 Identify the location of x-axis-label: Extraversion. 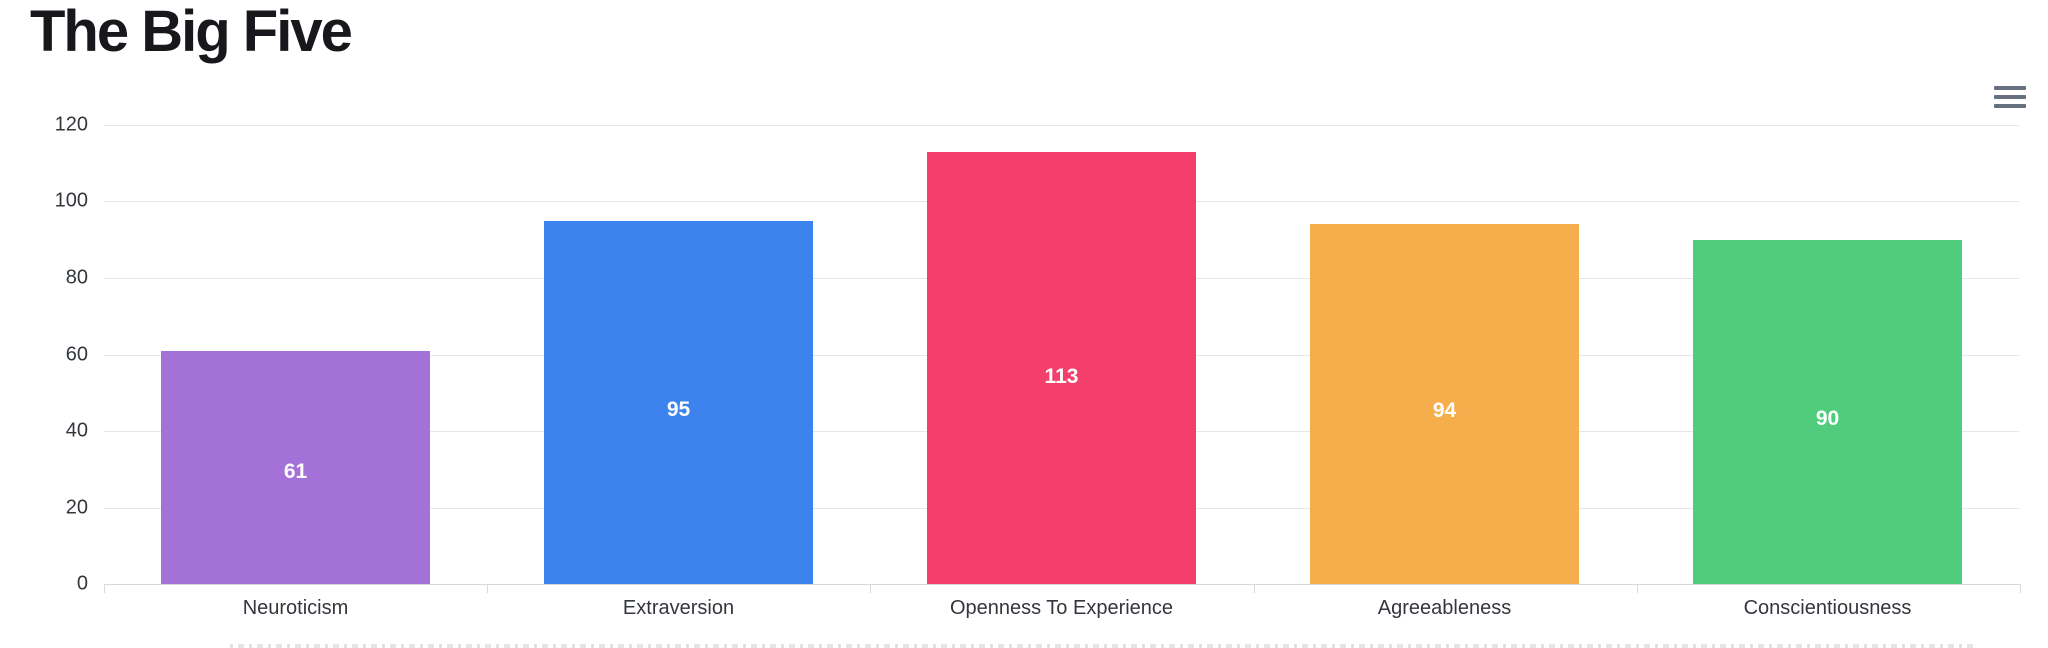
(678, 608).